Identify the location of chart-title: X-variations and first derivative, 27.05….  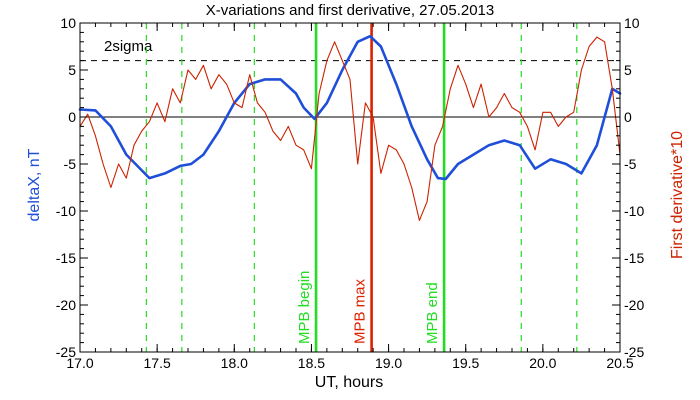
(350, 10).